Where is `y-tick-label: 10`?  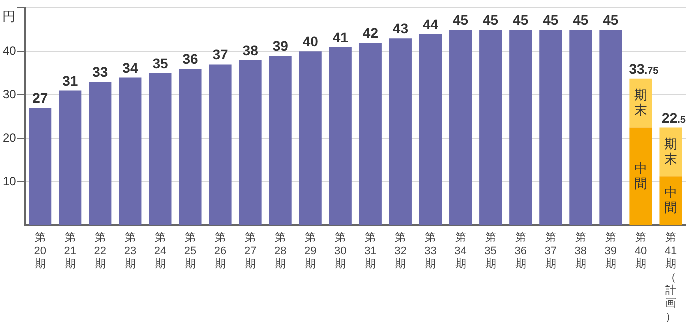 y-tick-label: 10 is located at coordinates (9, 181).